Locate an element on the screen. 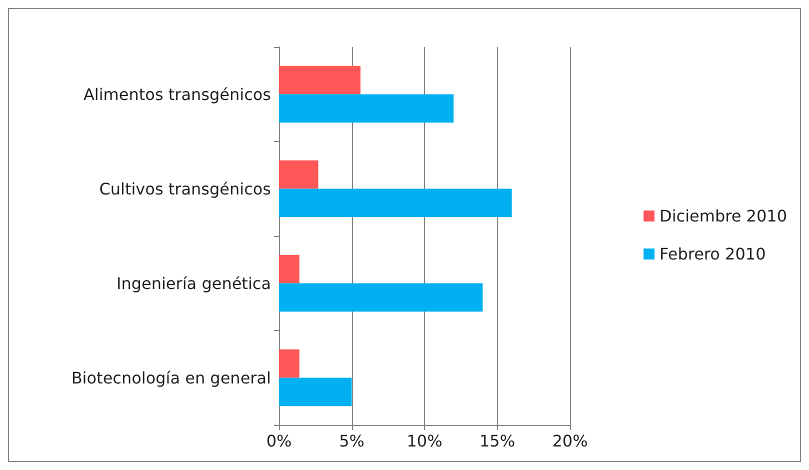  x-tick-label: 20% is located at coordinates (570, 441).